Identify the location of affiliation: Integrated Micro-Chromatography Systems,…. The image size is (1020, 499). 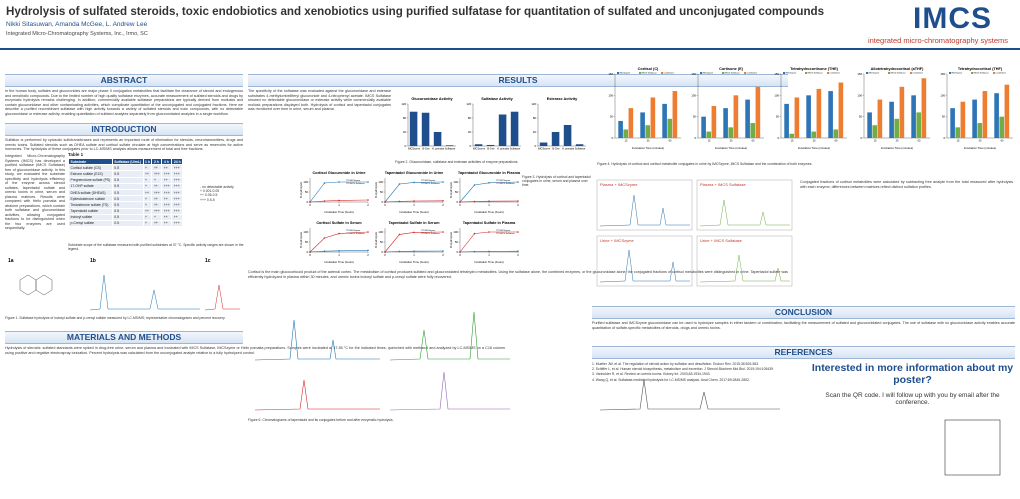
(77, 34).